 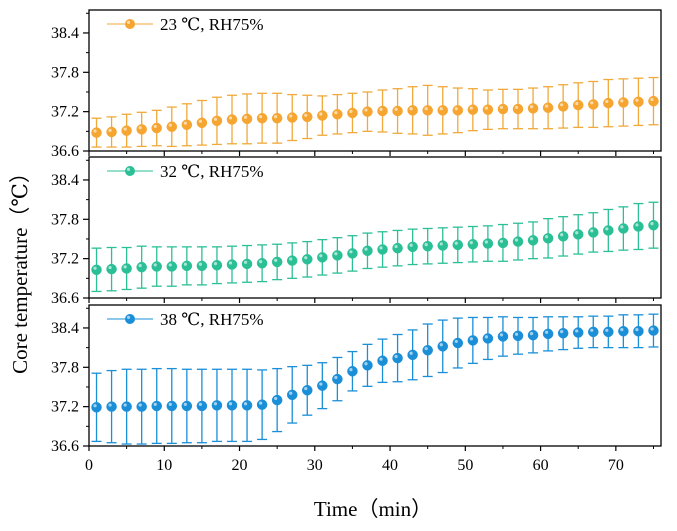 What do you see at coordinates (65, 407) in the screenshot?
I see `y-tick-label: 37.2` at bounding box center [65, 407].